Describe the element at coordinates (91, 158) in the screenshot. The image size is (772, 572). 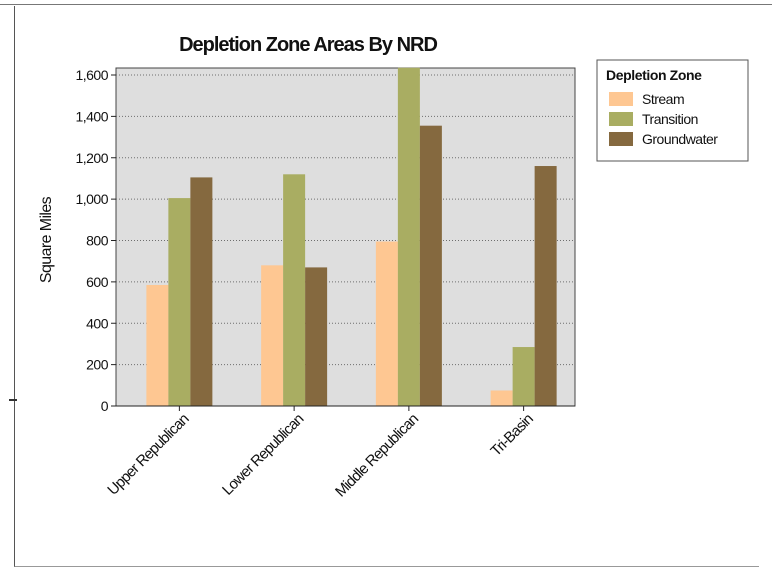
I see `y-tick-label: 1,200` at that location.